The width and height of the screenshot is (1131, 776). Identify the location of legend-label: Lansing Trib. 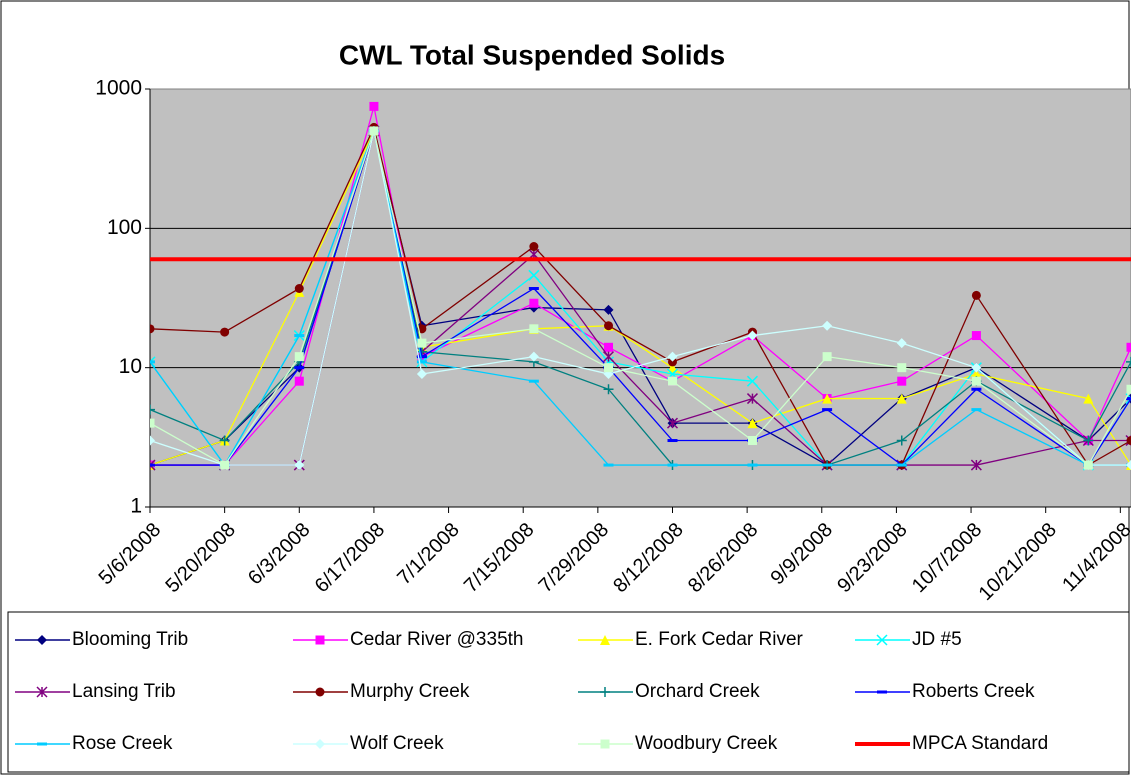
(124, 691).